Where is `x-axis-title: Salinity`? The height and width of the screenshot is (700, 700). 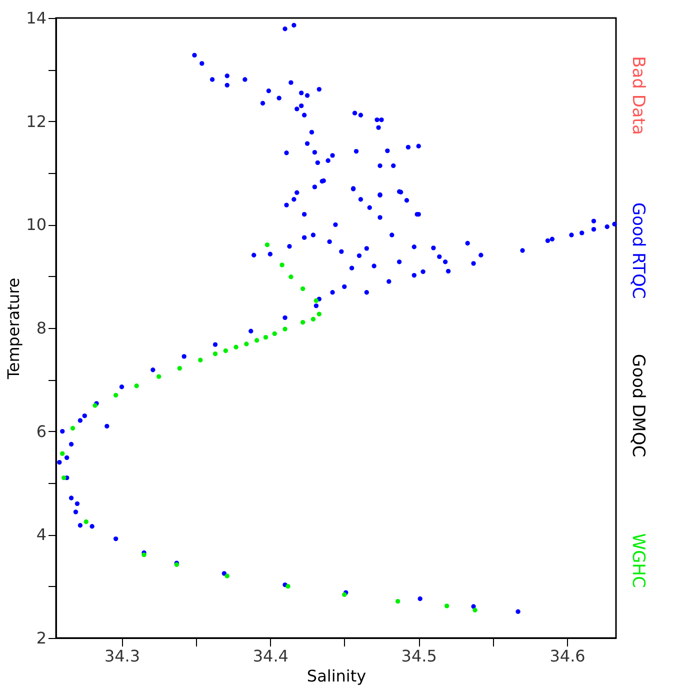
x-axis-title: Salinity is located at coordinates (336, 676).